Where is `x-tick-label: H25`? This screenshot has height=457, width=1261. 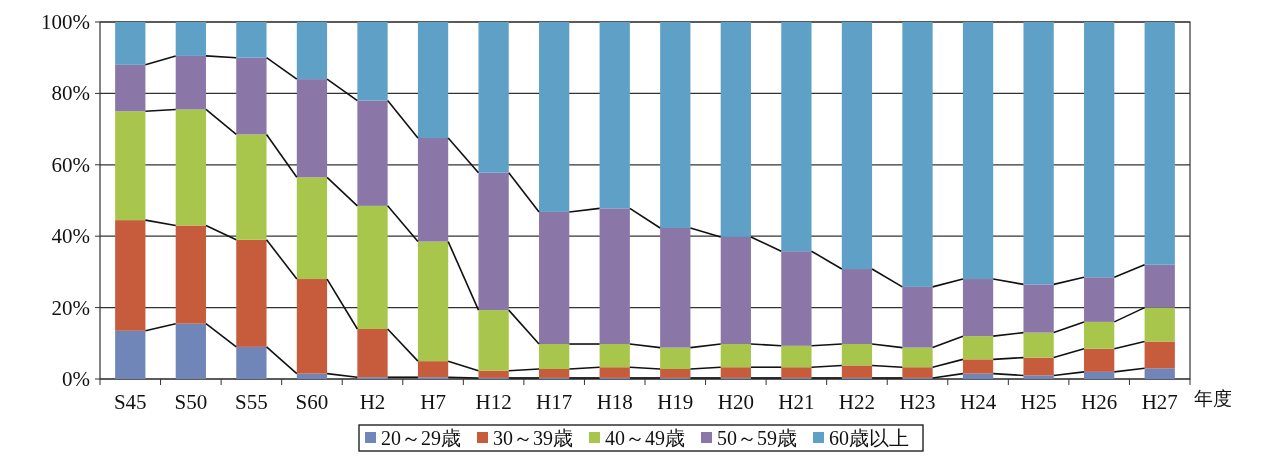
x-tick-label: H25 is located at coordinates (1038, 402).